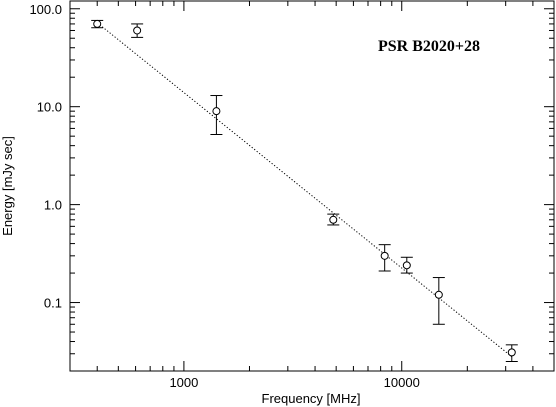  I want to click on y-tick-label: 0.1, so click(53, 303).